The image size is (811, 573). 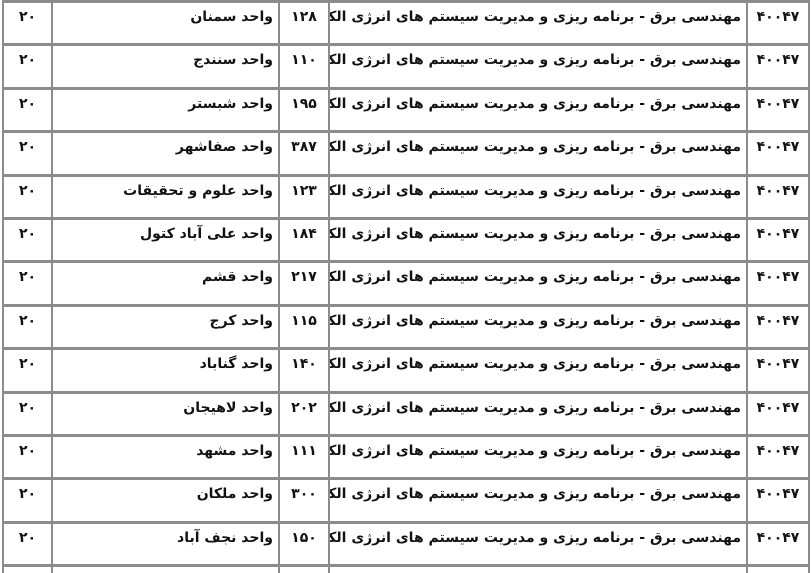 What do you see at coordinates (304, 196) in the screenshot?
I see `count-cell: ۱۲۳` at bounding box center [304, 196].